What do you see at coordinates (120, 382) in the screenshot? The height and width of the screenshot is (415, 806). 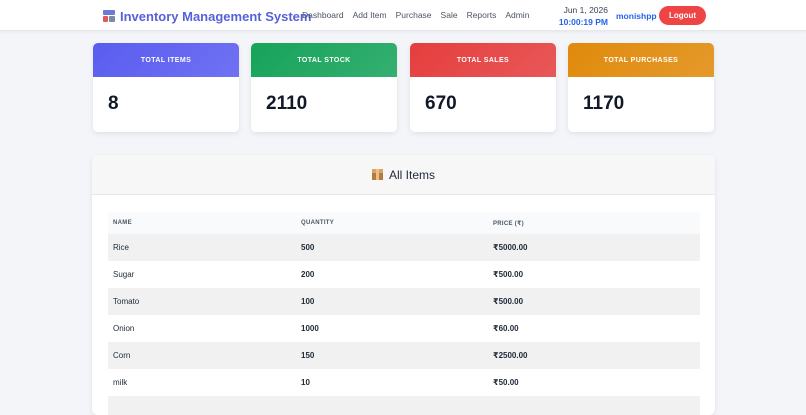 I see `cell-name: milk` at bounding box center [120, 382].